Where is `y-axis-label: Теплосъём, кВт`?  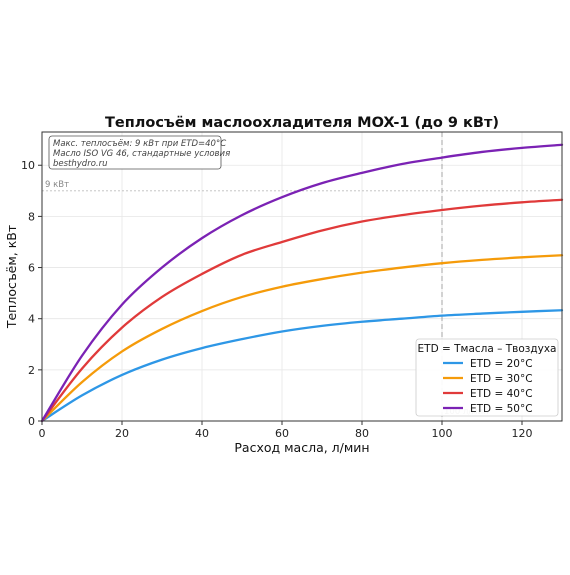 y-axis-label: Теплосъём, кВт is located at coordinates (11, 277).